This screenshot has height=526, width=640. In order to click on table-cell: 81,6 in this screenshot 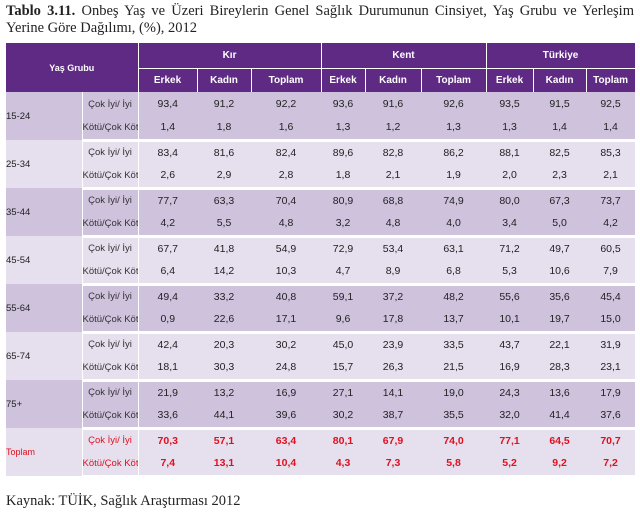, I will do `click(224, 152)`.